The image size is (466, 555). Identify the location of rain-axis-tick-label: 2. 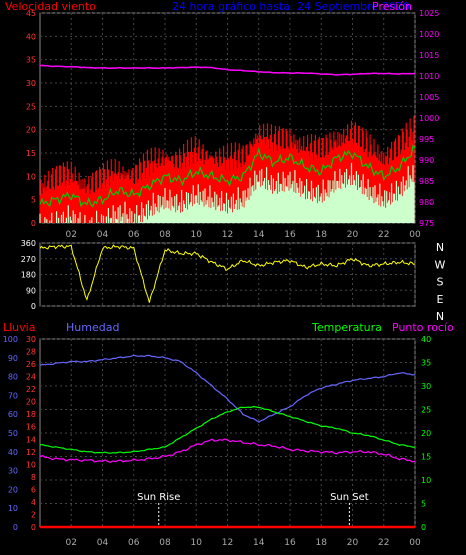
(33, 514).